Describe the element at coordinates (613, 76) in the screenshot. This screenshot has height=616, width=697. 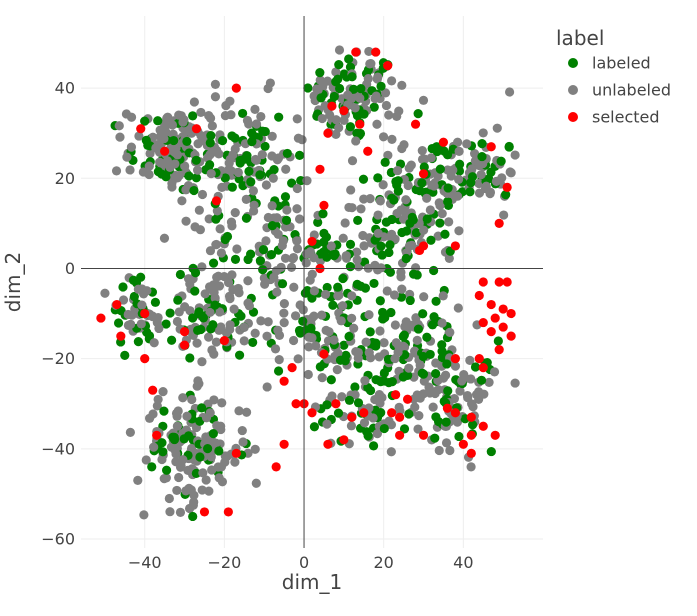
I see `legend: label labeled unlabeled selected` at that location.